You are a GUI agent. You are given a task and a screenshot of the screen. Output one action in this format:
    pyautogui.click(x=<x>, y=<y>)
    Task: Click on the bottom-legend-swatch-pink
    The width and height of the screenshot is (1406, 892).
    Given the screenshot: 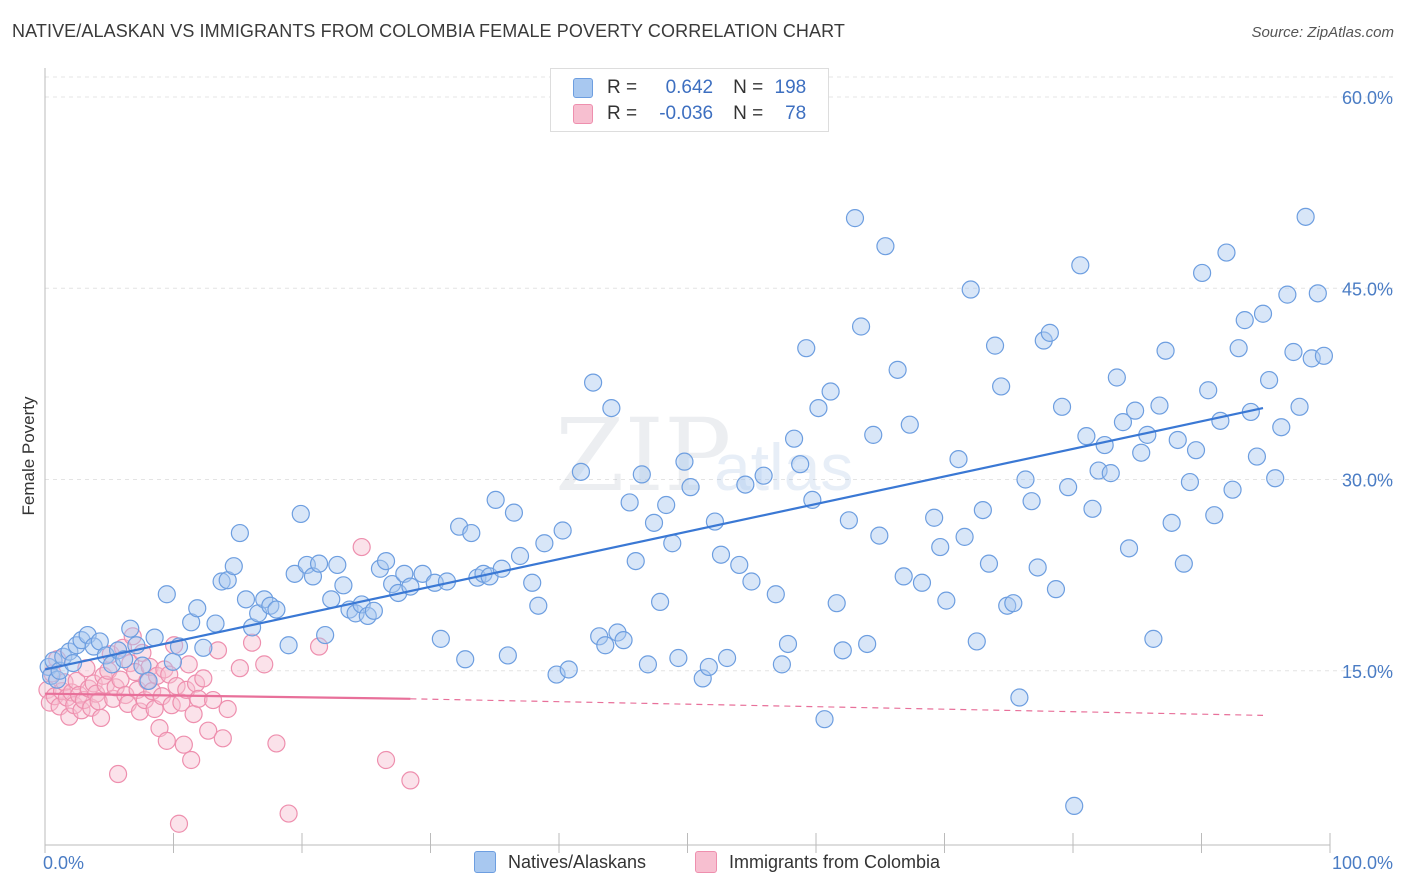 What is the action you would take?
    pyautogui.click(x=706, y=862)
    